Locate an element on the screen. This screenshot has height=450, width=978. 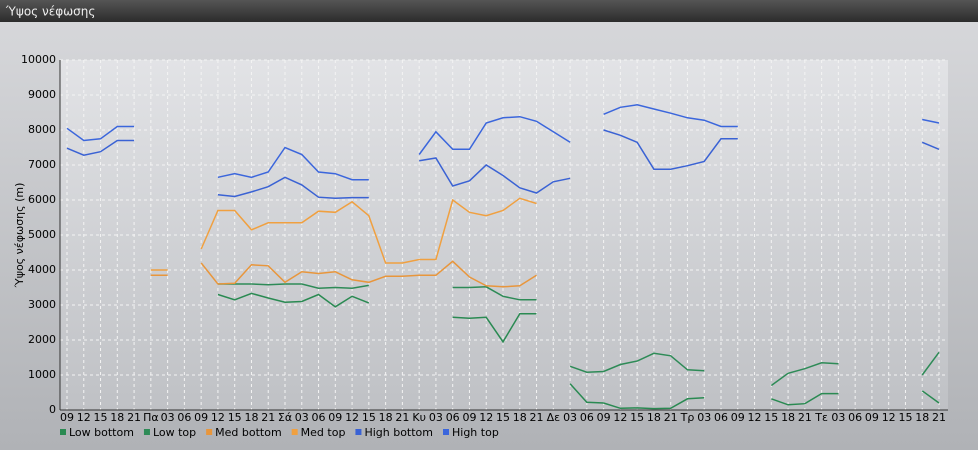
window-title: Ύψος νέφωσης is located at coordinates (50, 12).